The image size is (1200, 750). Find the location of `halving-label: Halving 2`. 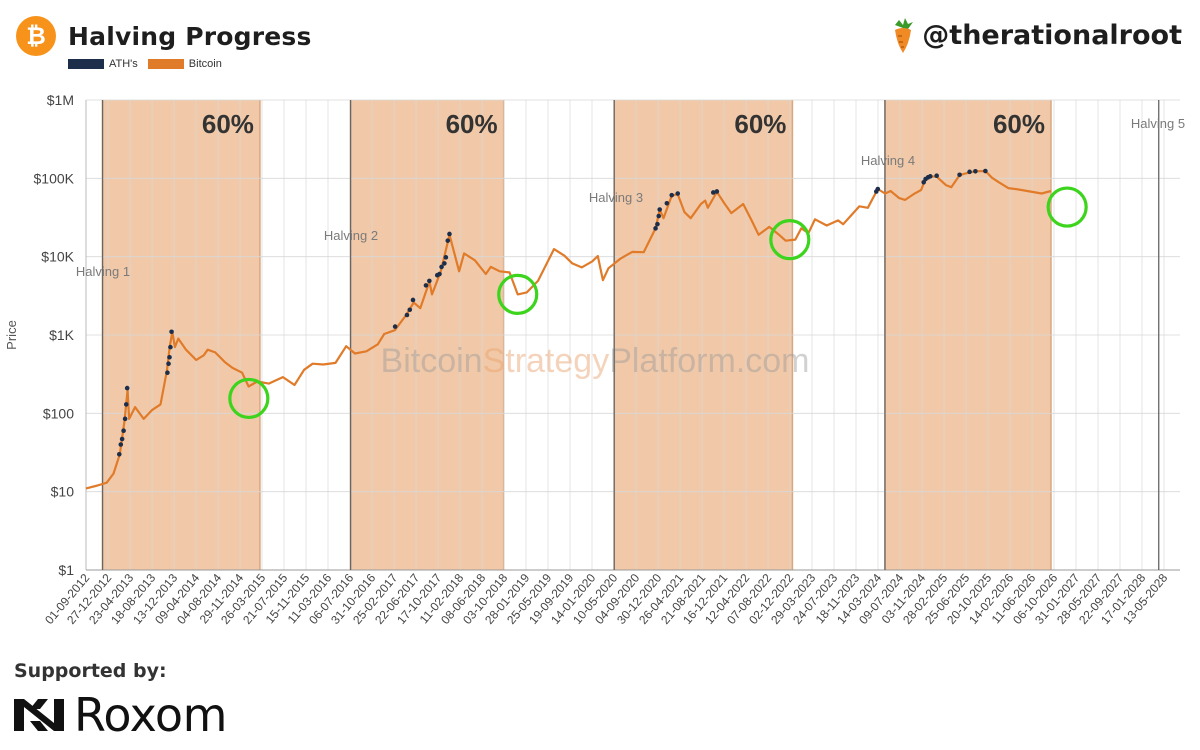

halving-label: Halving 2 is located at coordinates (351, 235).